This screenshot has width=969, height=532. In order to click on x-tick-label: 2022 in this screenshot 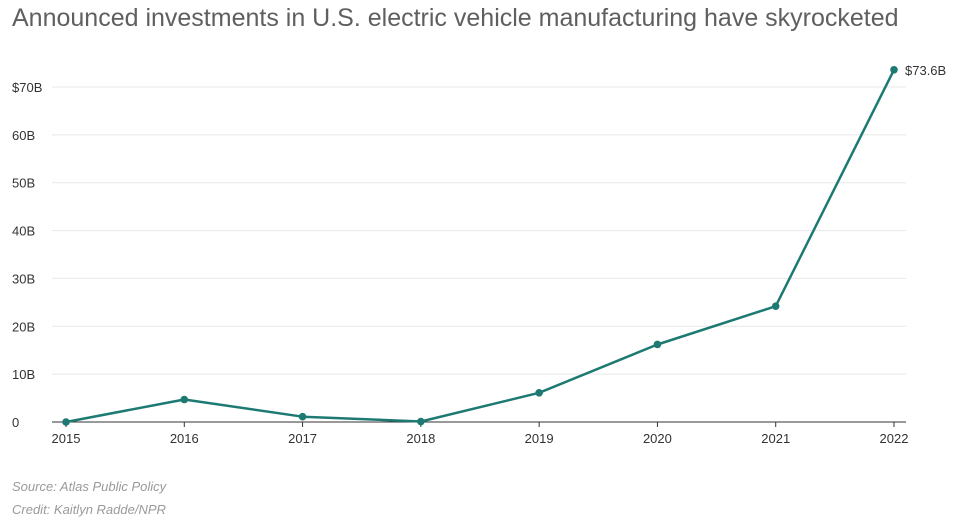, I will do `click(894, 438)`.